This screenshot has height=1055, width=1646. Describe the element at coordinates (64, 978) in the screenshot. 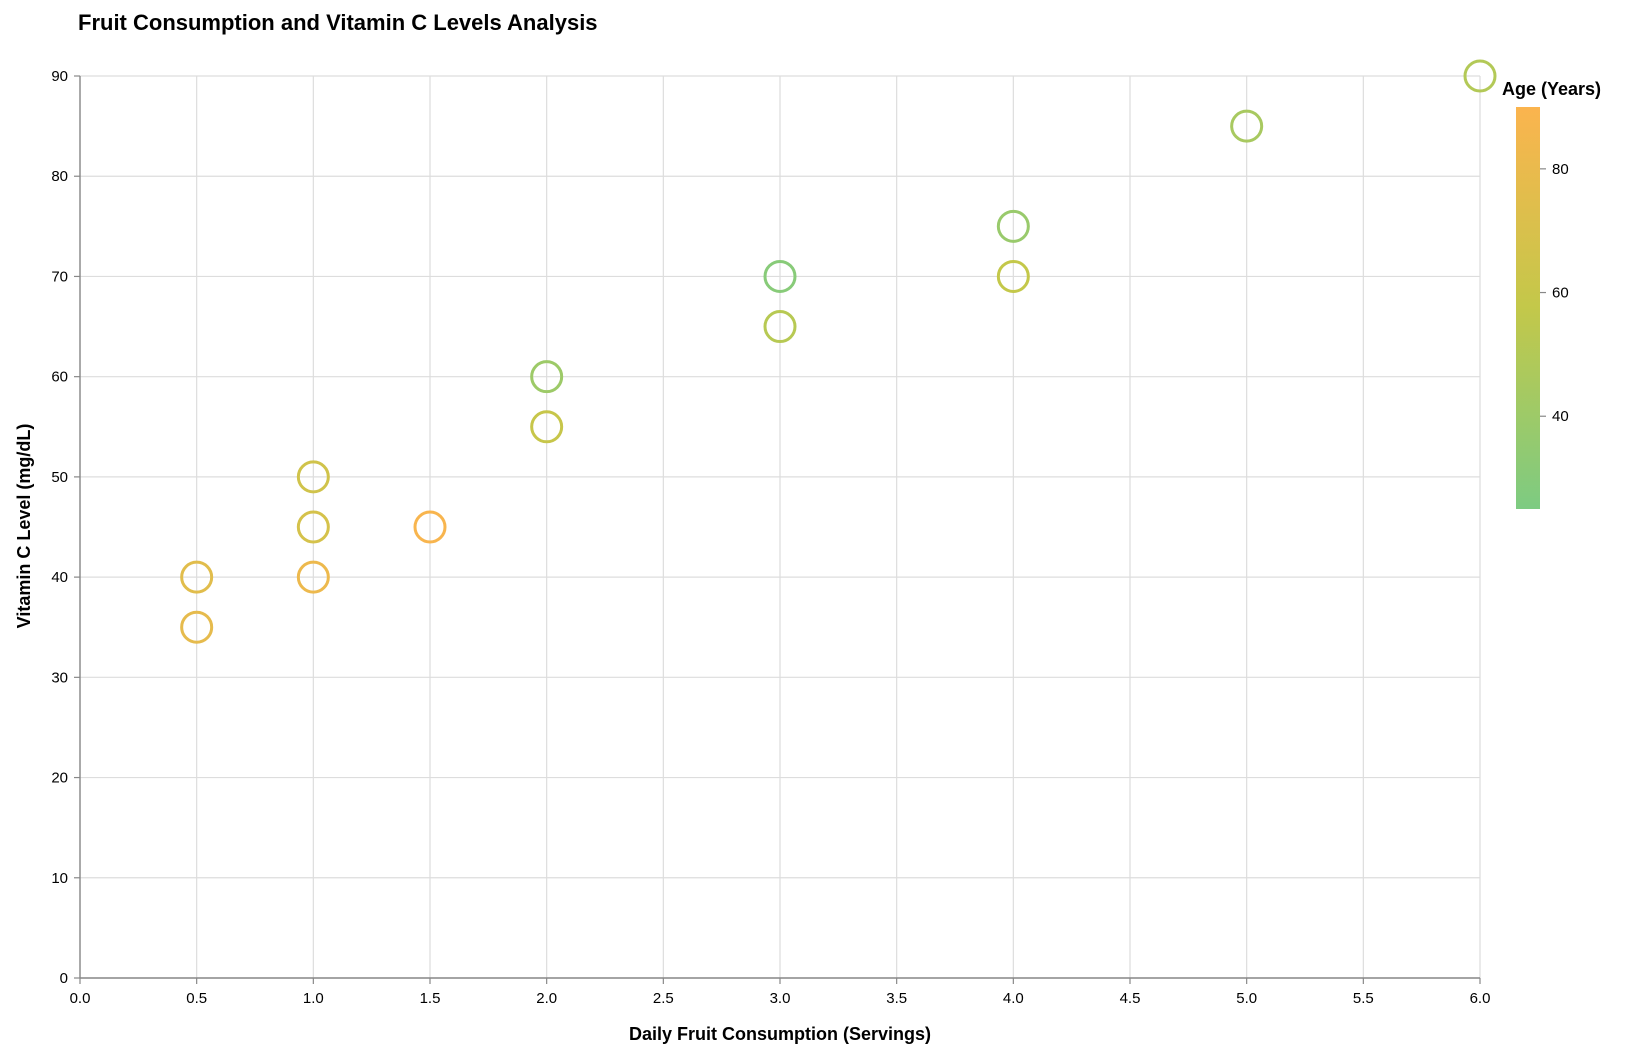

I see `y-tick-label: 0` at that location.